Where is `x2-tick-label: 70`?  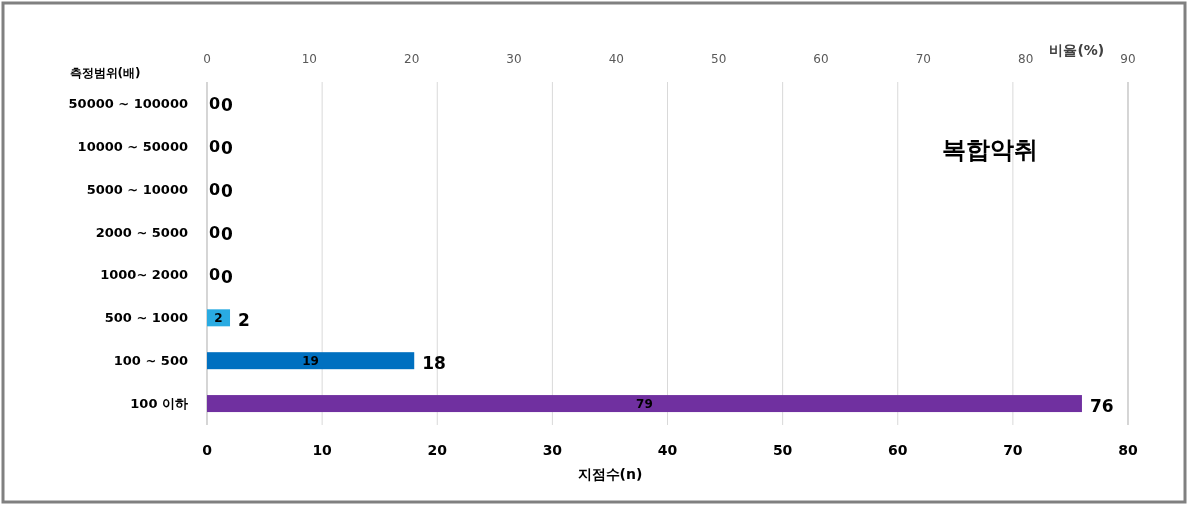 x2-tick-label: 70 is located at coordinates (923, 59).